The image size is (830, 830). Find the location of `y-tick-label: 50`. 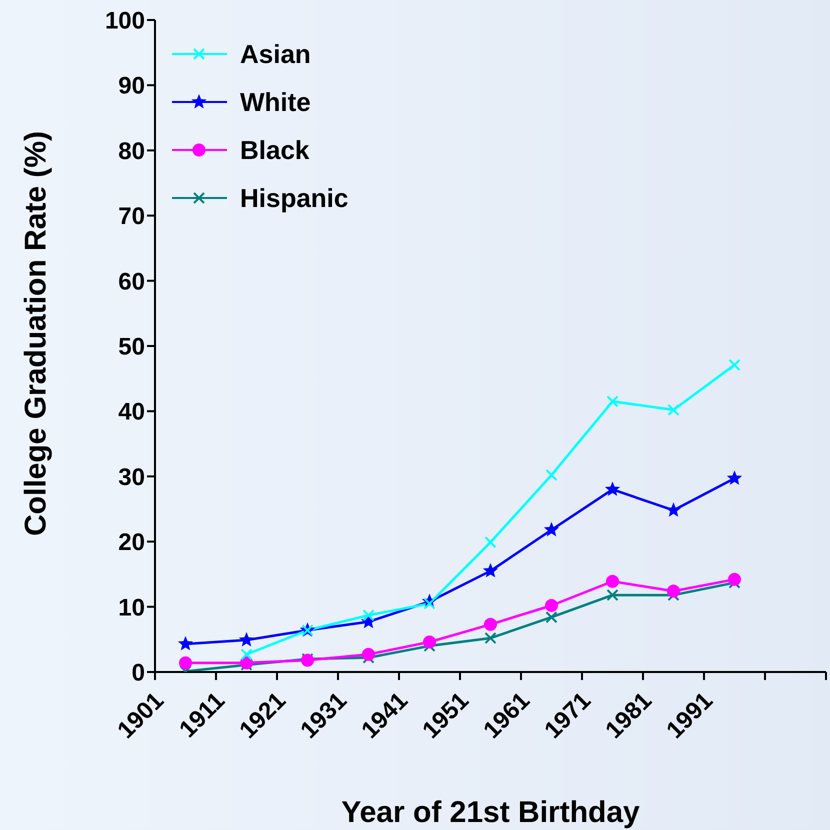

y-tick-label: 50 is located at coordinates (131, 347).